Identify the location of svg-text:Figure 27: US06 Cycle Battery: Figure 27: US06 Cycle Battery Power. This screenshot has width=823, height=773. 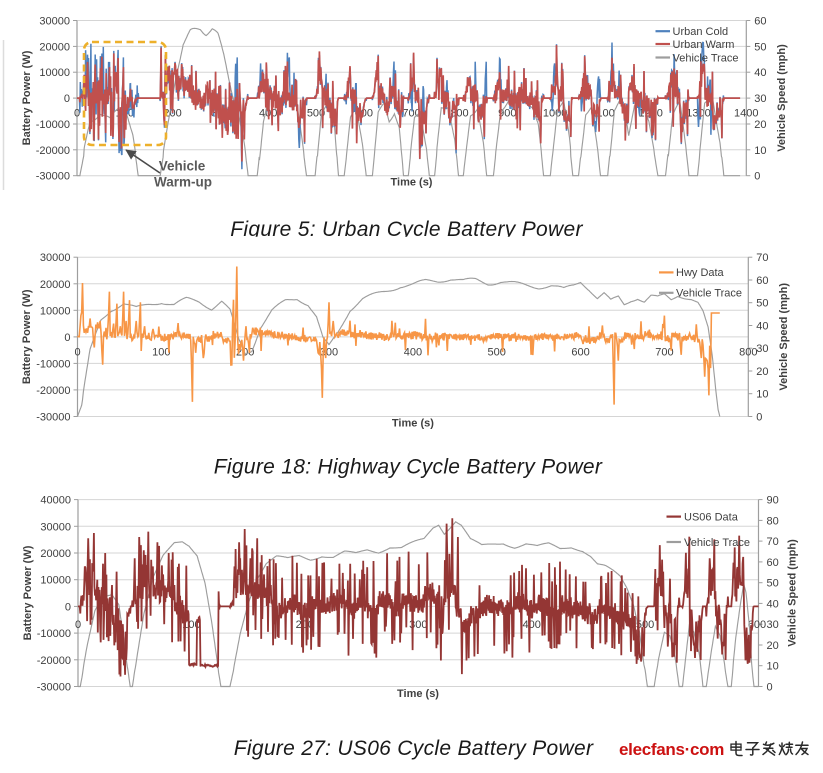
(414, 748).